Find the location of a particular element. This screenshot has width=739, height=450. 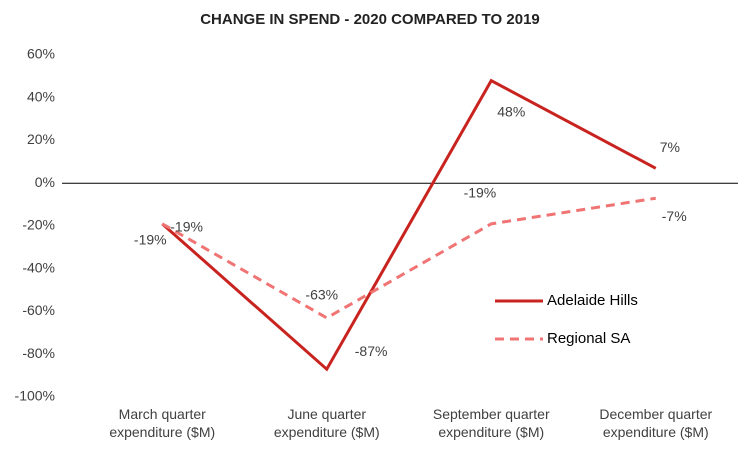

data-label: -7% is located at coordinates (674, 216).